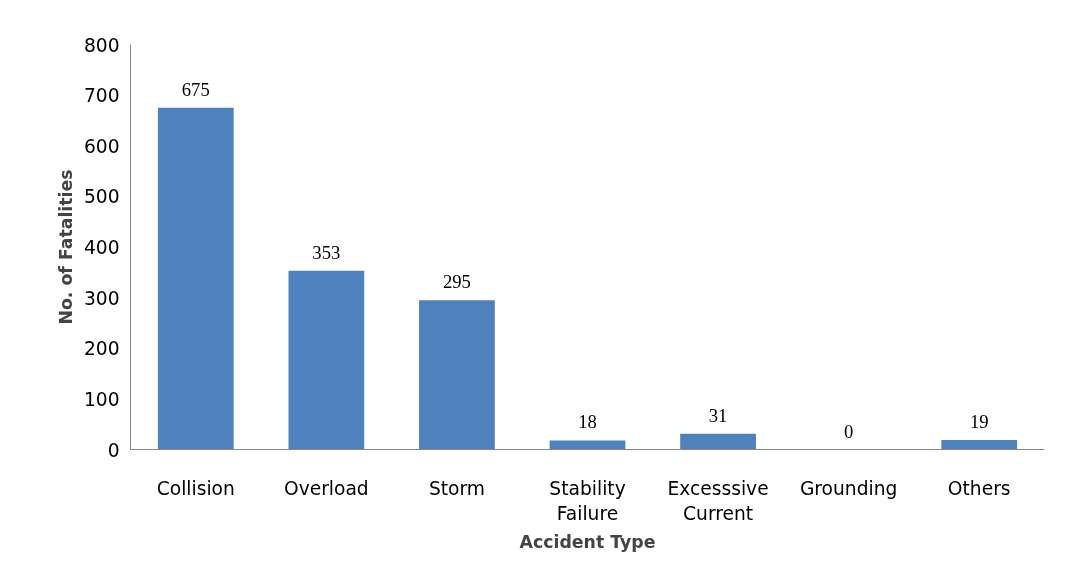  I want to click on y-tick-label: 100, so click(101, 399).